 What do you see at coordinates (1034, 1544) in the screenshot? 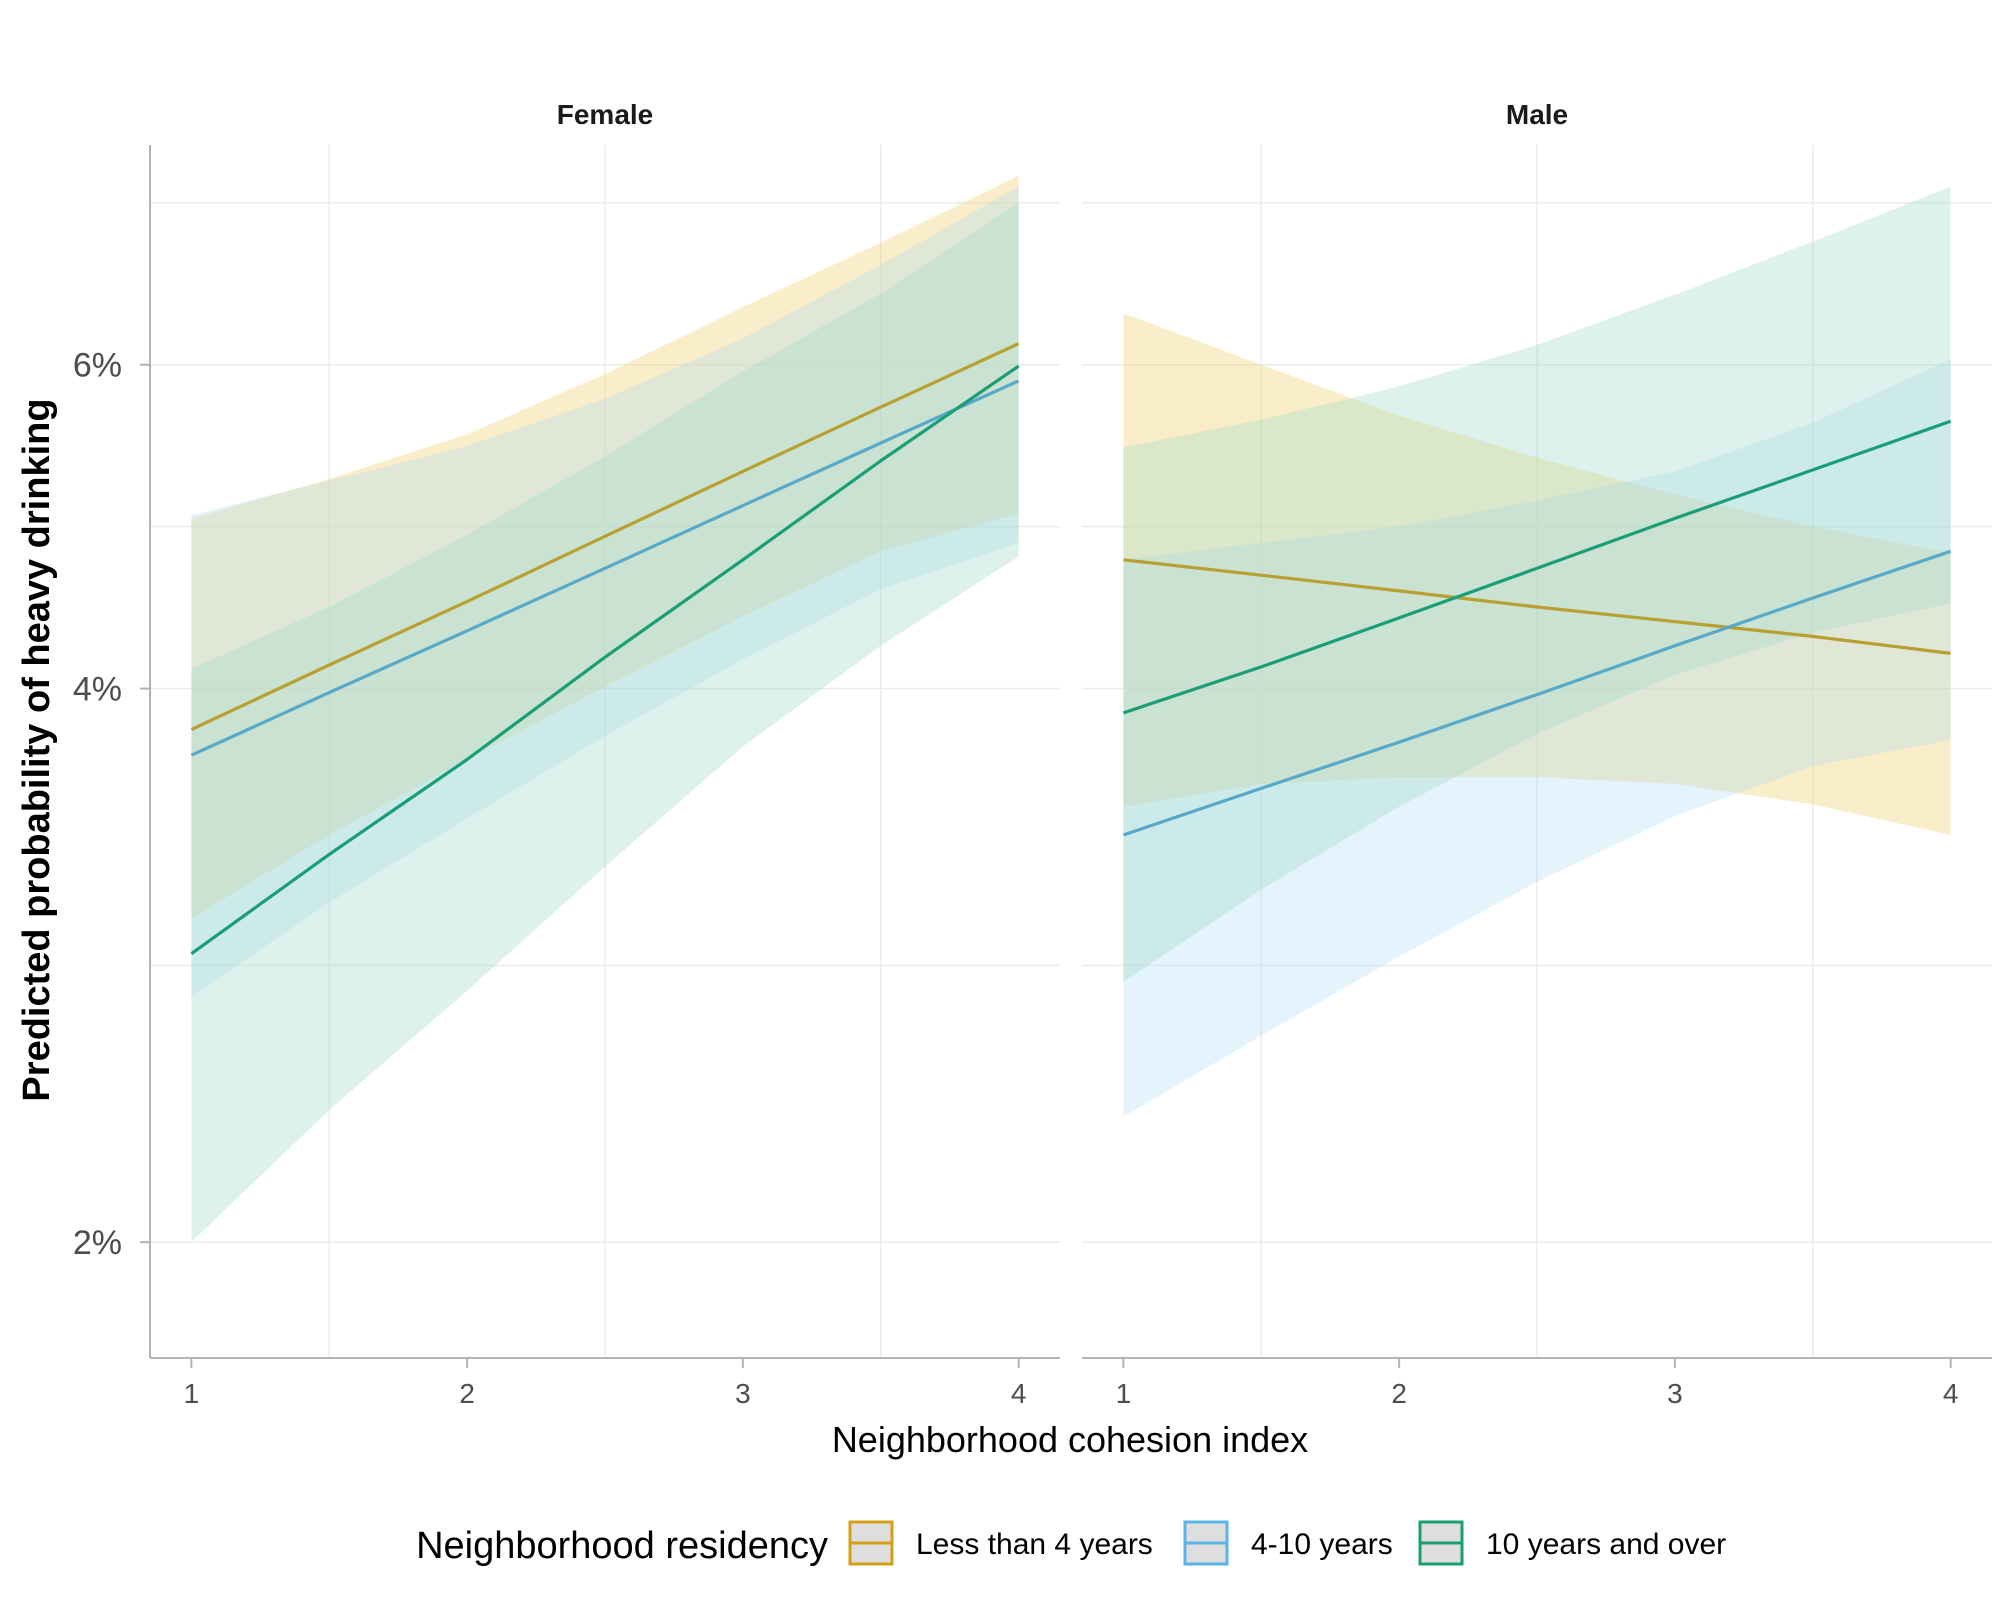
I see `legend-label: Less than 4 years` at bounding box center [1034, 1544].